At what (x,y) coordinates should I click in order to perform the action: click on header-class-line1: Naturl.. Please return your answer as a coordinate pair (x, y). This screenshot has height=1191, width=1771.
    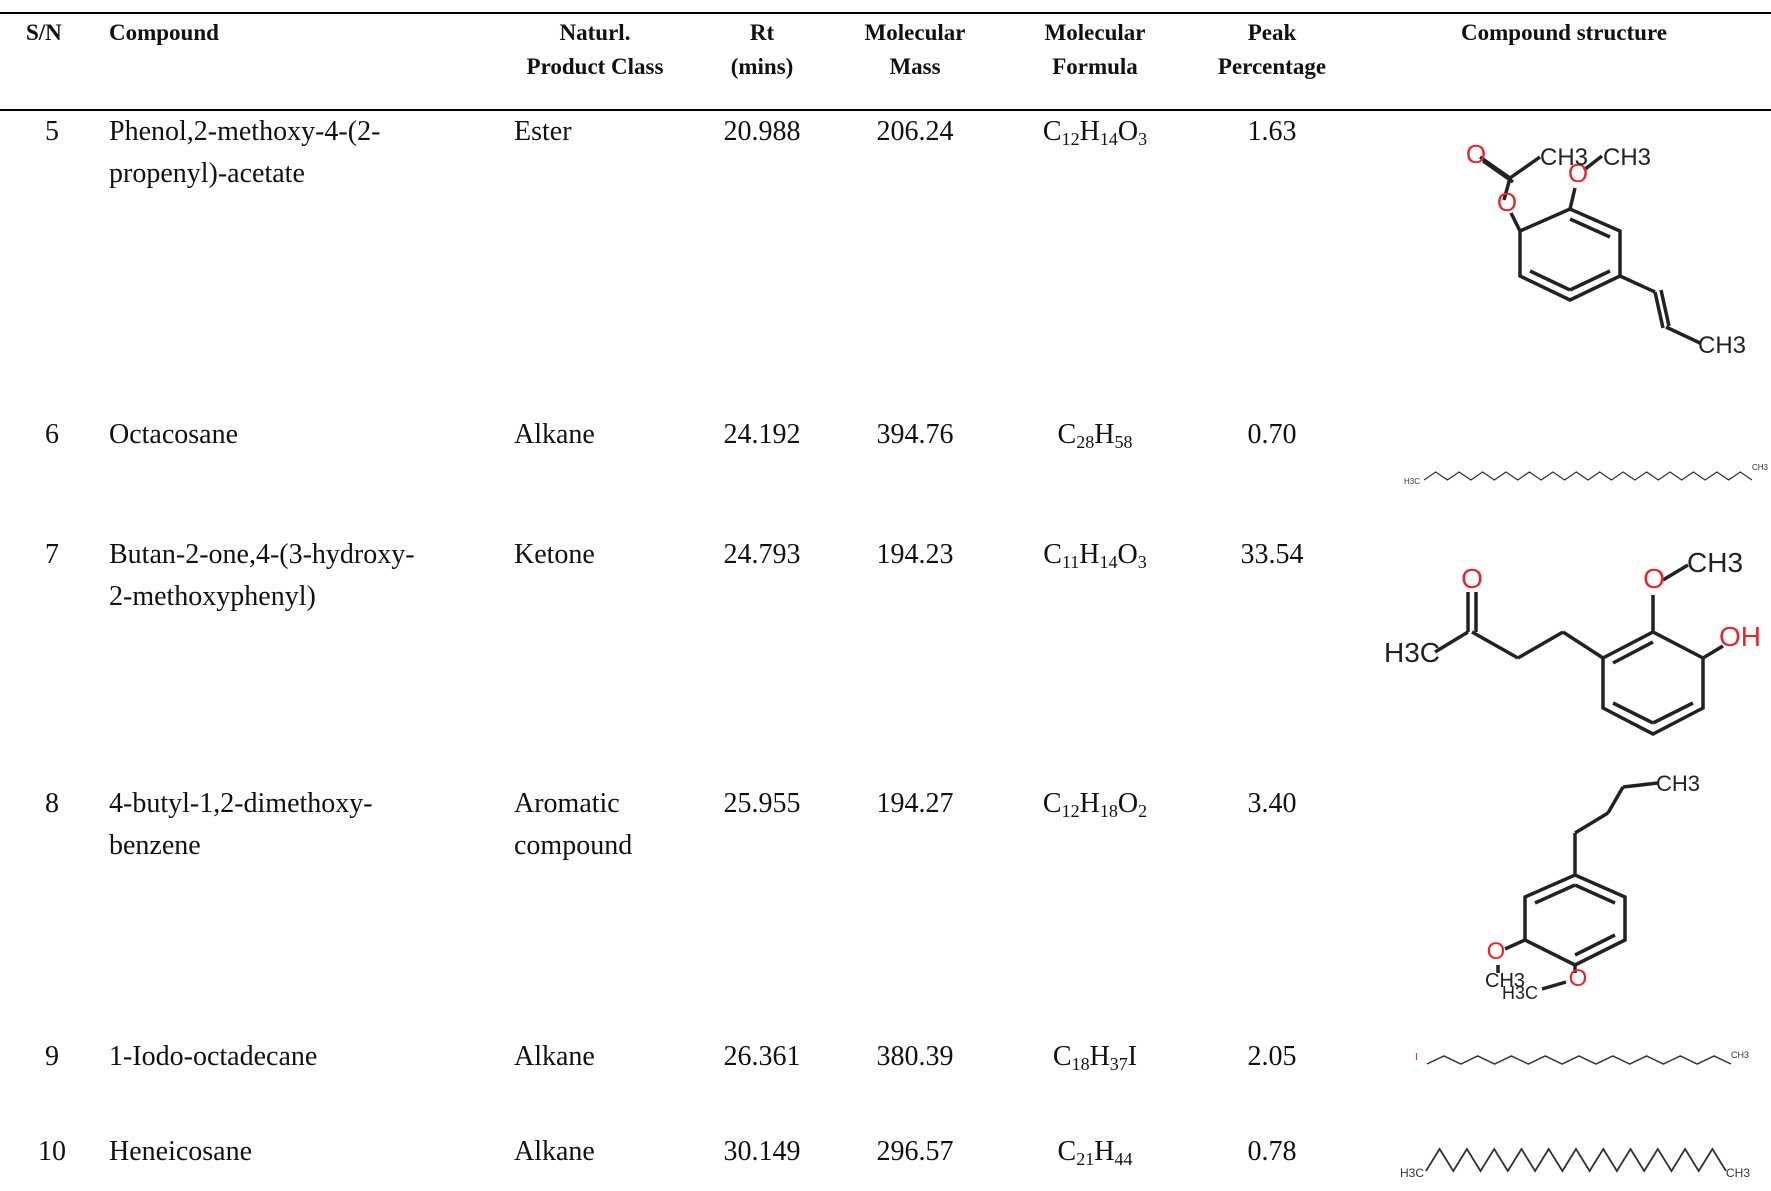
    Looking at the image, I should click on (595, 32).